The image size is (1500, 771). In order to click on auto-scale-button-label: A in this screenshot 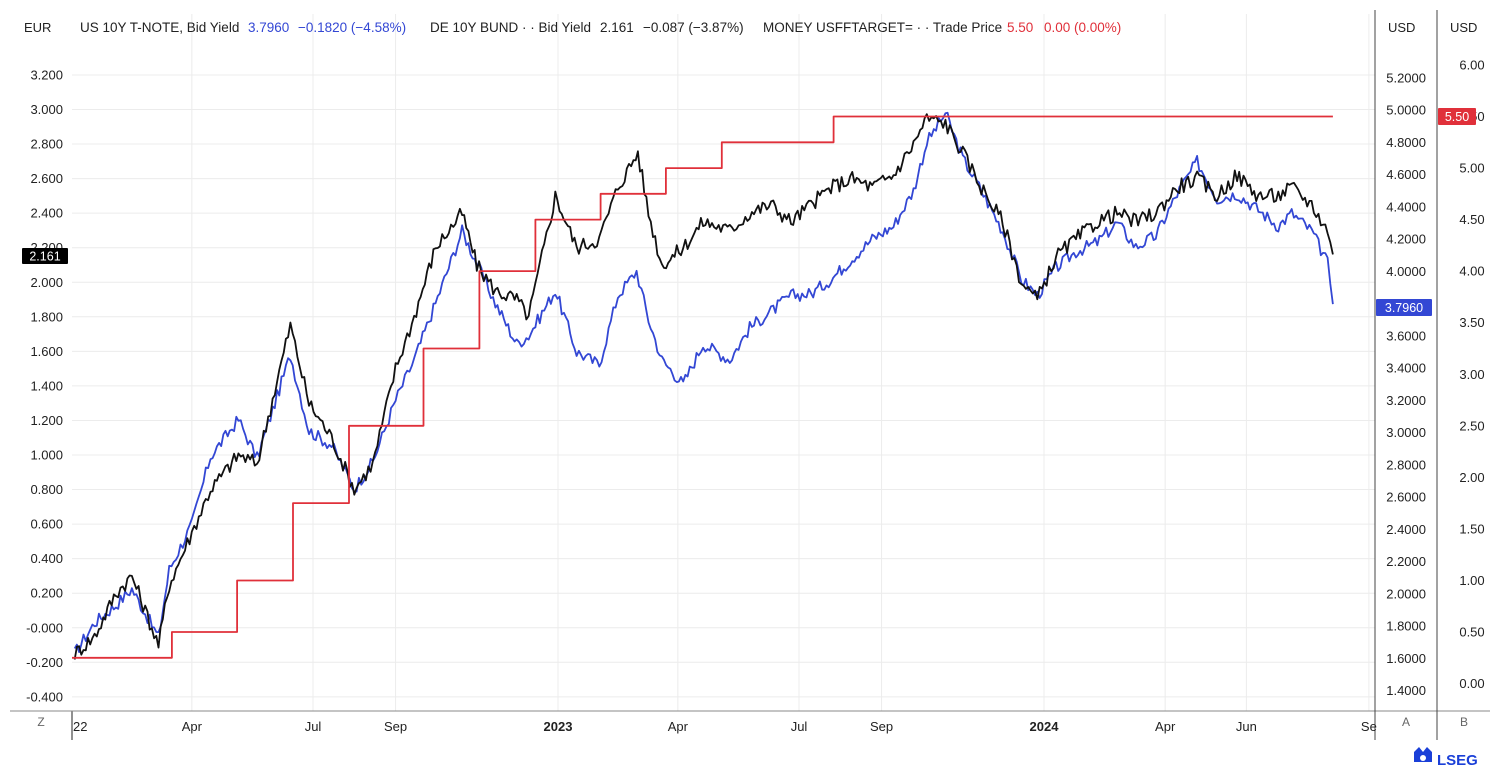, I will do `click(1406, 722)`.